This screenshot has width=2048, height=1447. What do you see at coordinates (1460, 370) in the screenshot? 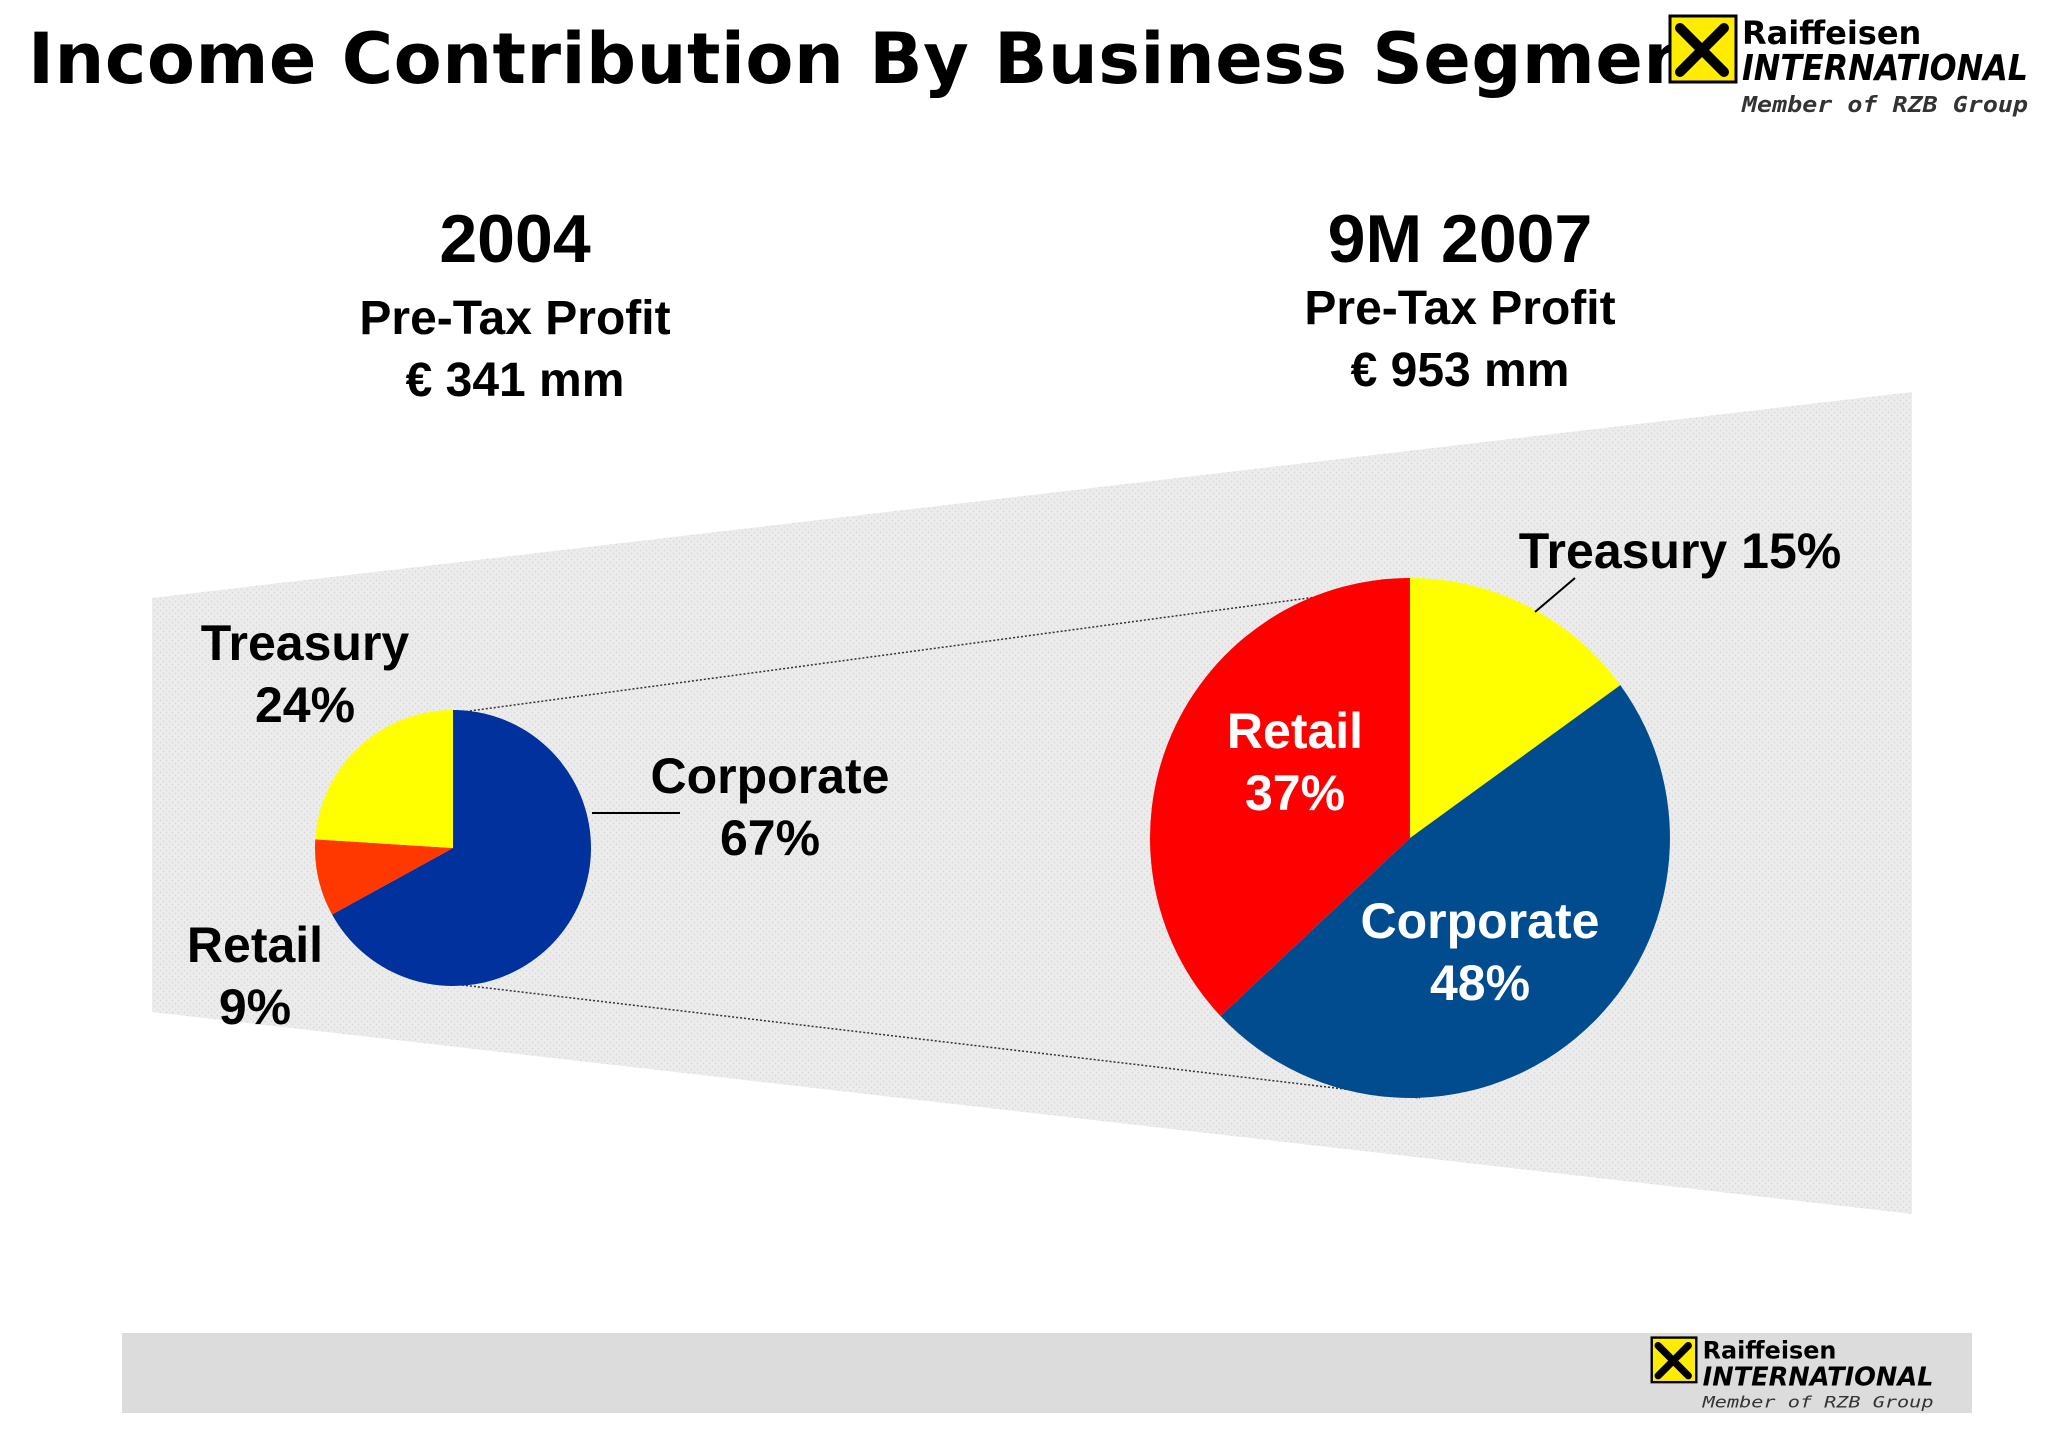
I see `chart-2007-subtitle-2: € 953 mm` at bounding box center [1460, 370].